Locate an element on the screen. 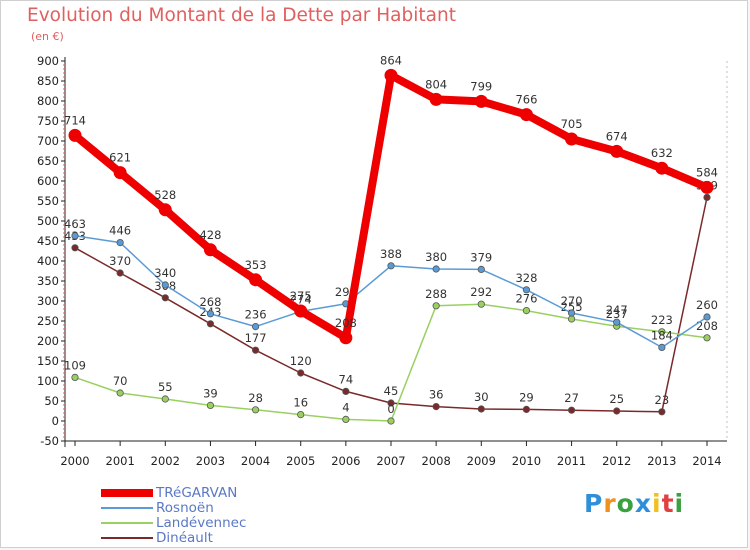 The image size is (750, 550). y-tick-label: 850 is located at coordinates (48, 81).